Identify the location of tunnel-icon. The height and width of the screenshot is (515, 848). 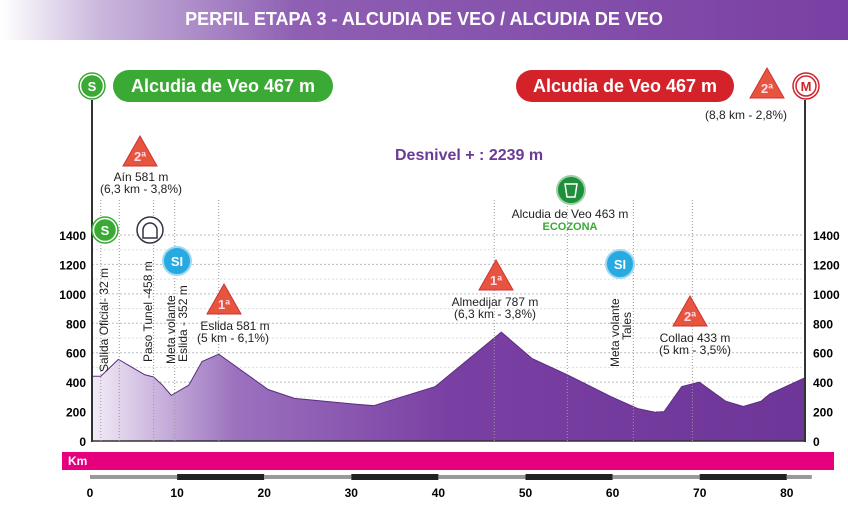
(150, 230).